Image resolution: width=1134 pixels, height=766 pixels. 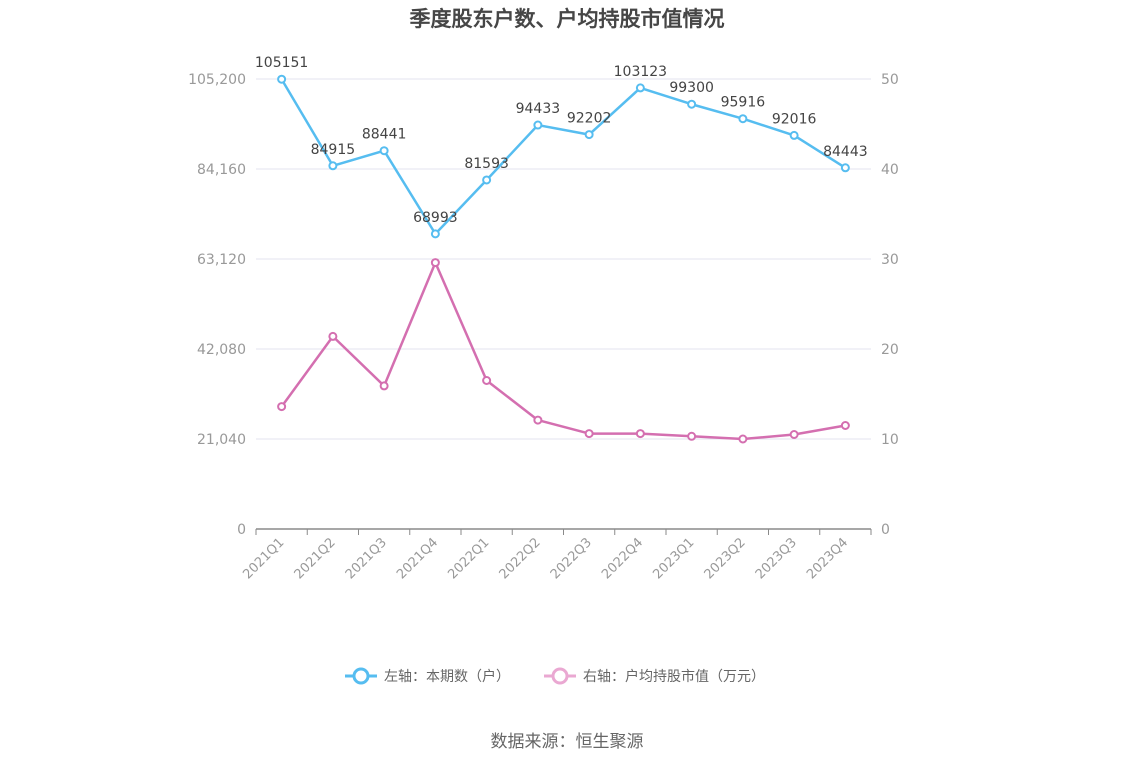 I want to click on data-label: 92202, so click(x=589, y=119).